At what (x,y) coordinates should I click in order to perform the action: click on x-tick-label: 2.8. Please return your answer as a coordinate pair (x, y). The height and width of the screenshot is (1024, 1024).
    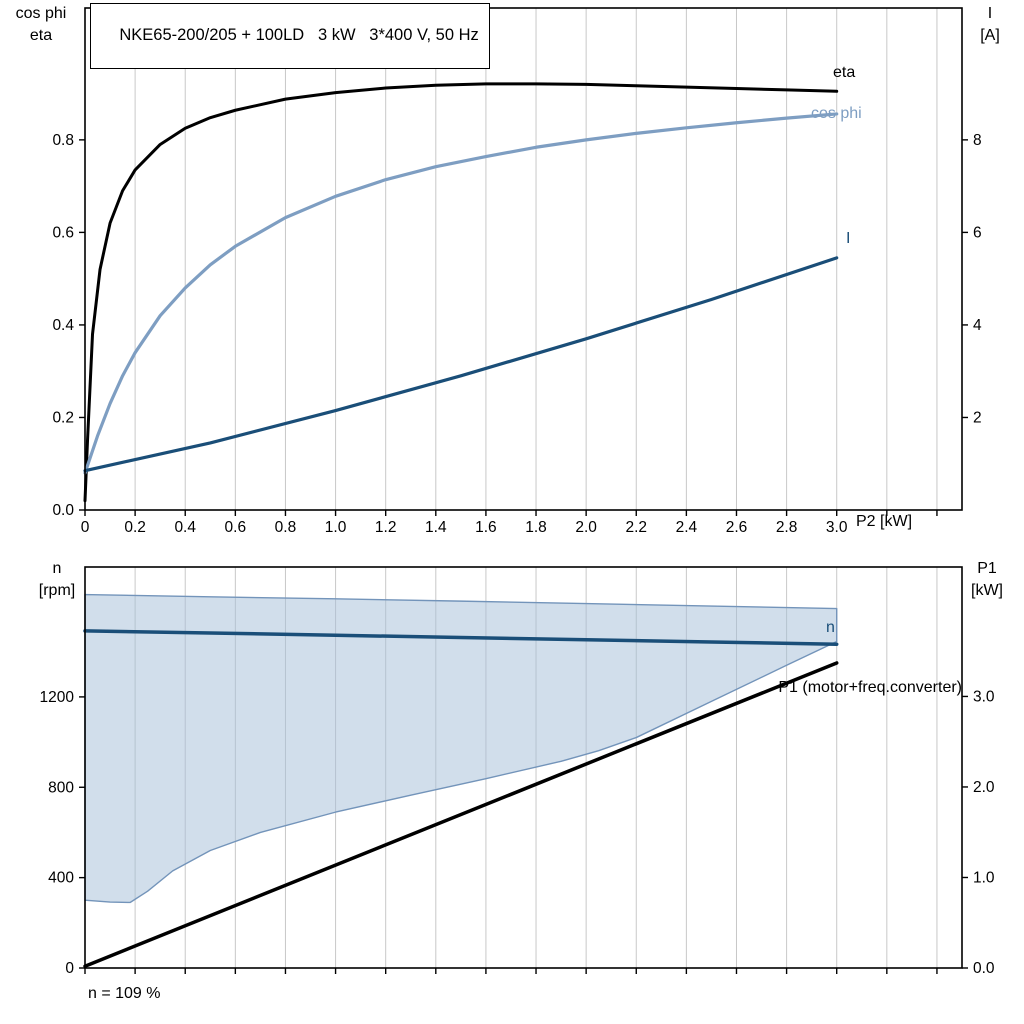
    Looking at the image, I should click on (787, 527).